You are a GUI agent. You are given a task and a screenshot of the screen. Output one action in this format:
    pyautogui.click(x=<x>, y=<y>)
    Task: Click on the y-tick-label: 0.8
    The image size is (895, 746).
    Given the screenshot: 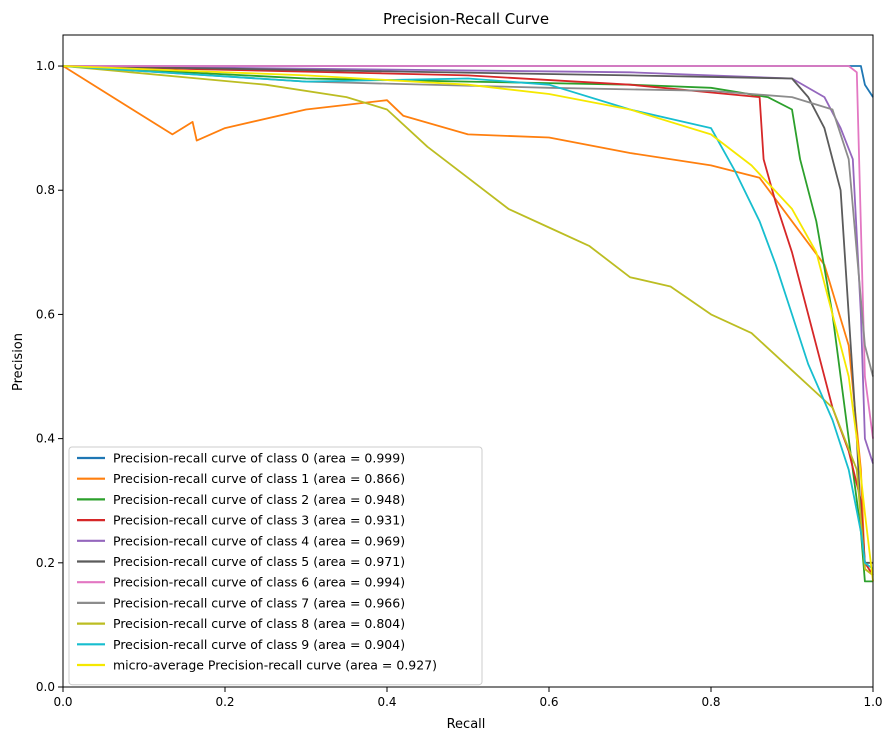 What is the action you would take?
    pyautogui.click(x=45, y=190)
    